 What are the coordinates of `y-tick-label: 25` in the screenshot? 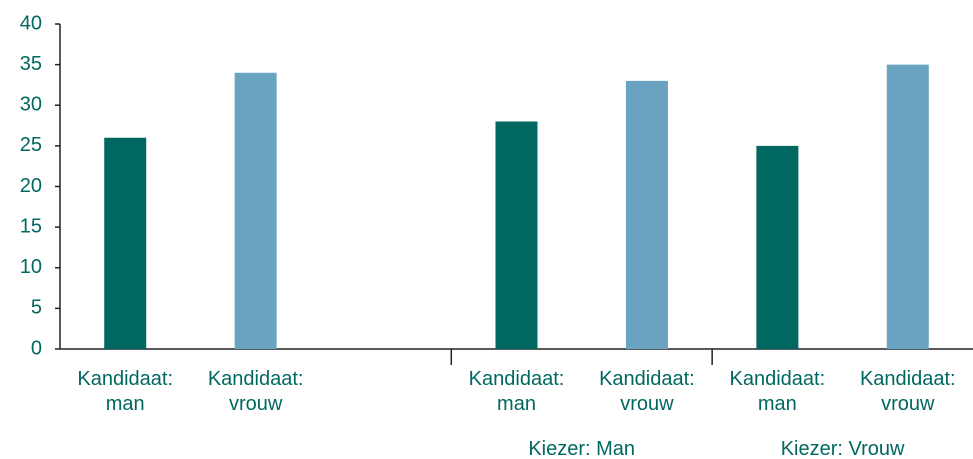 It's located at (31, 145).